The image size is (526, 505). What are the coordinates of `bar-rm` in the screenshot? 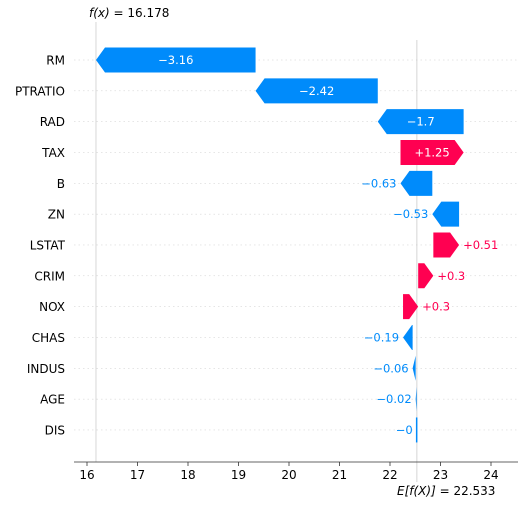 It's located at (175, 60).